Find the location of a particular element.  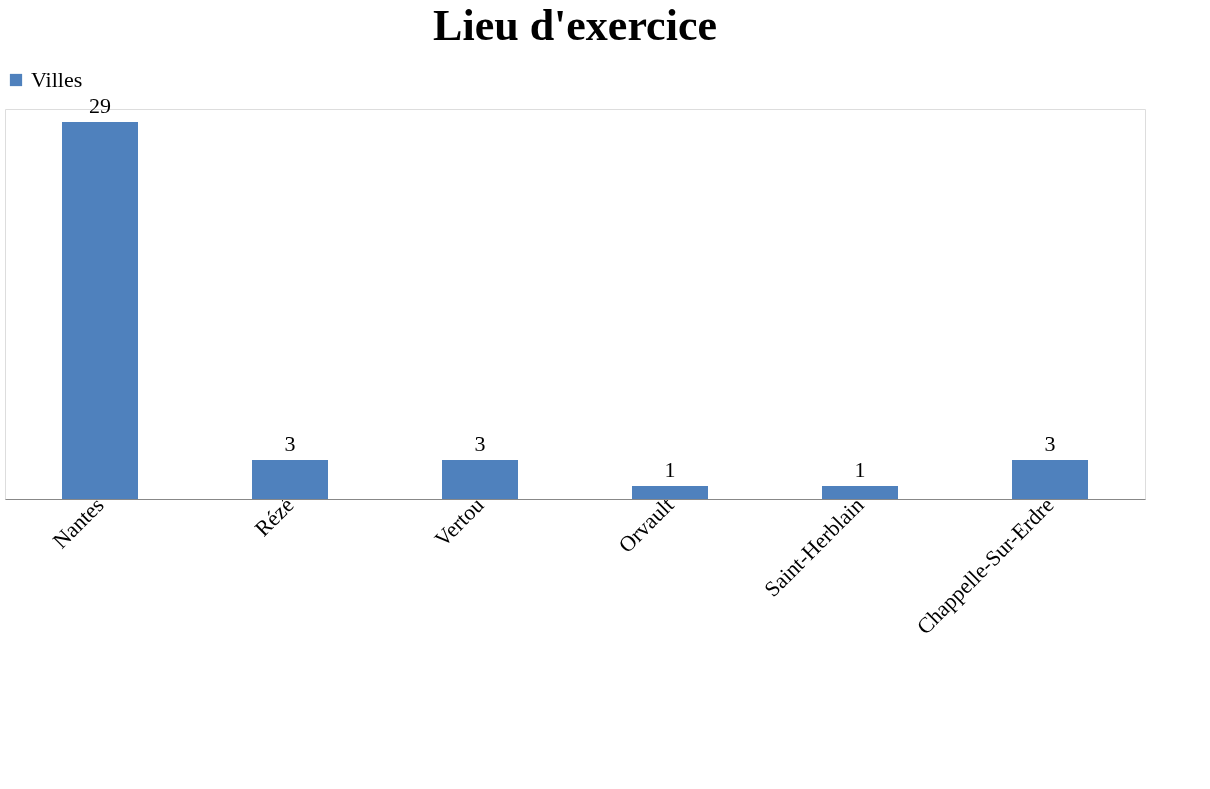

data-label: 29 is located at coordinates (100, 105).